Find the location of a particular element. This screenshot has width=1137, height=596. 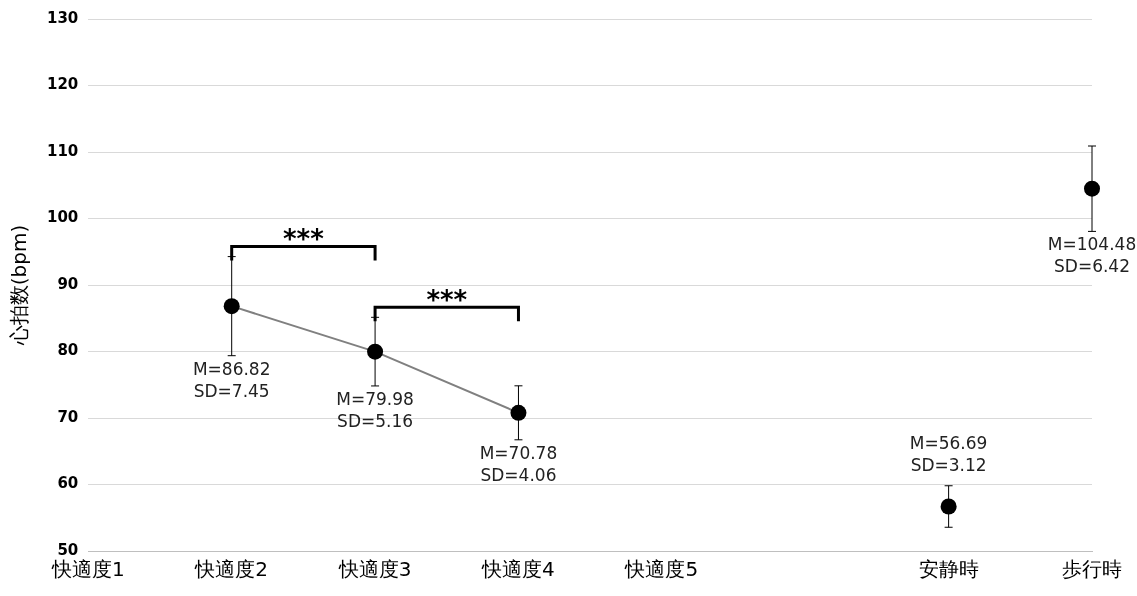

x-tick-label: 快適度2 is located at coordinates (231, 569).